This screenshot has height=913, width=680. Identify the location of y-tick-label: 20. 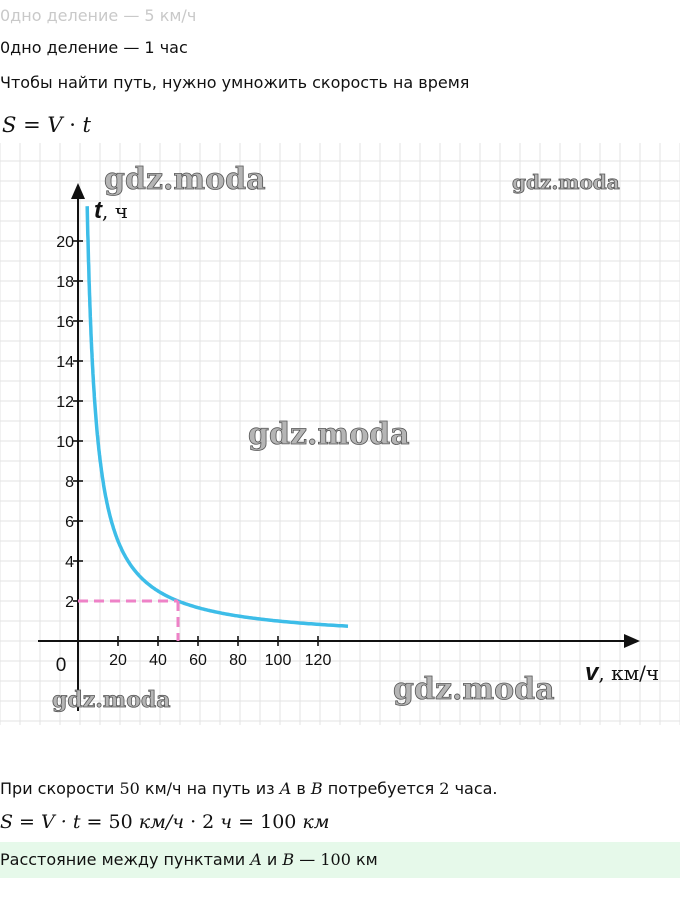
(65, 242).